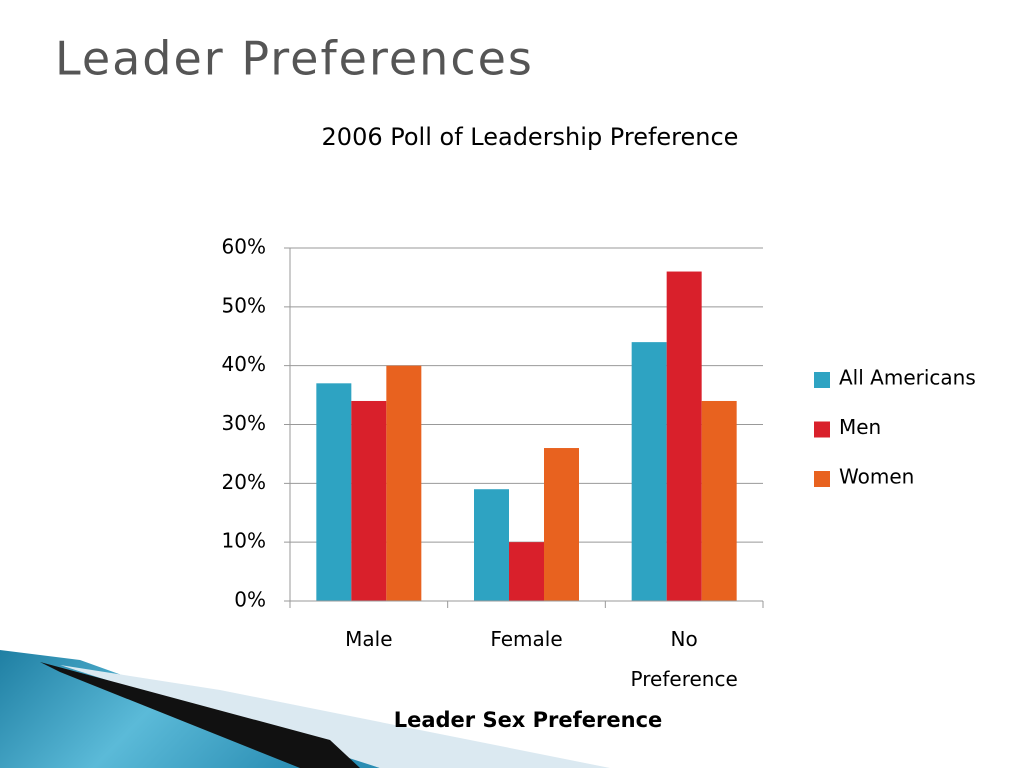 This screenshot has height=768, width=1024. What do you see at coordinates (244, 541) in the screenshot?
I see `y-tick-label: 10%` at bounding box center [244, 541].